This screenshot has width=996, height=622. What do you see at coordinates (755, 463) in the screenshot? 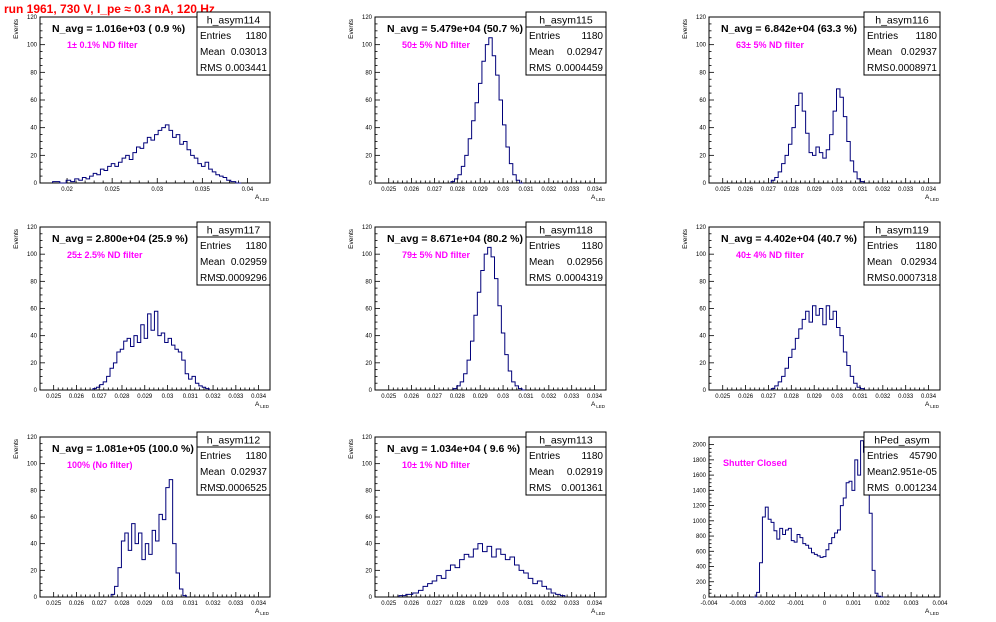
I see `filter-label: Shutter Closed` at bounding box center [755, 463].